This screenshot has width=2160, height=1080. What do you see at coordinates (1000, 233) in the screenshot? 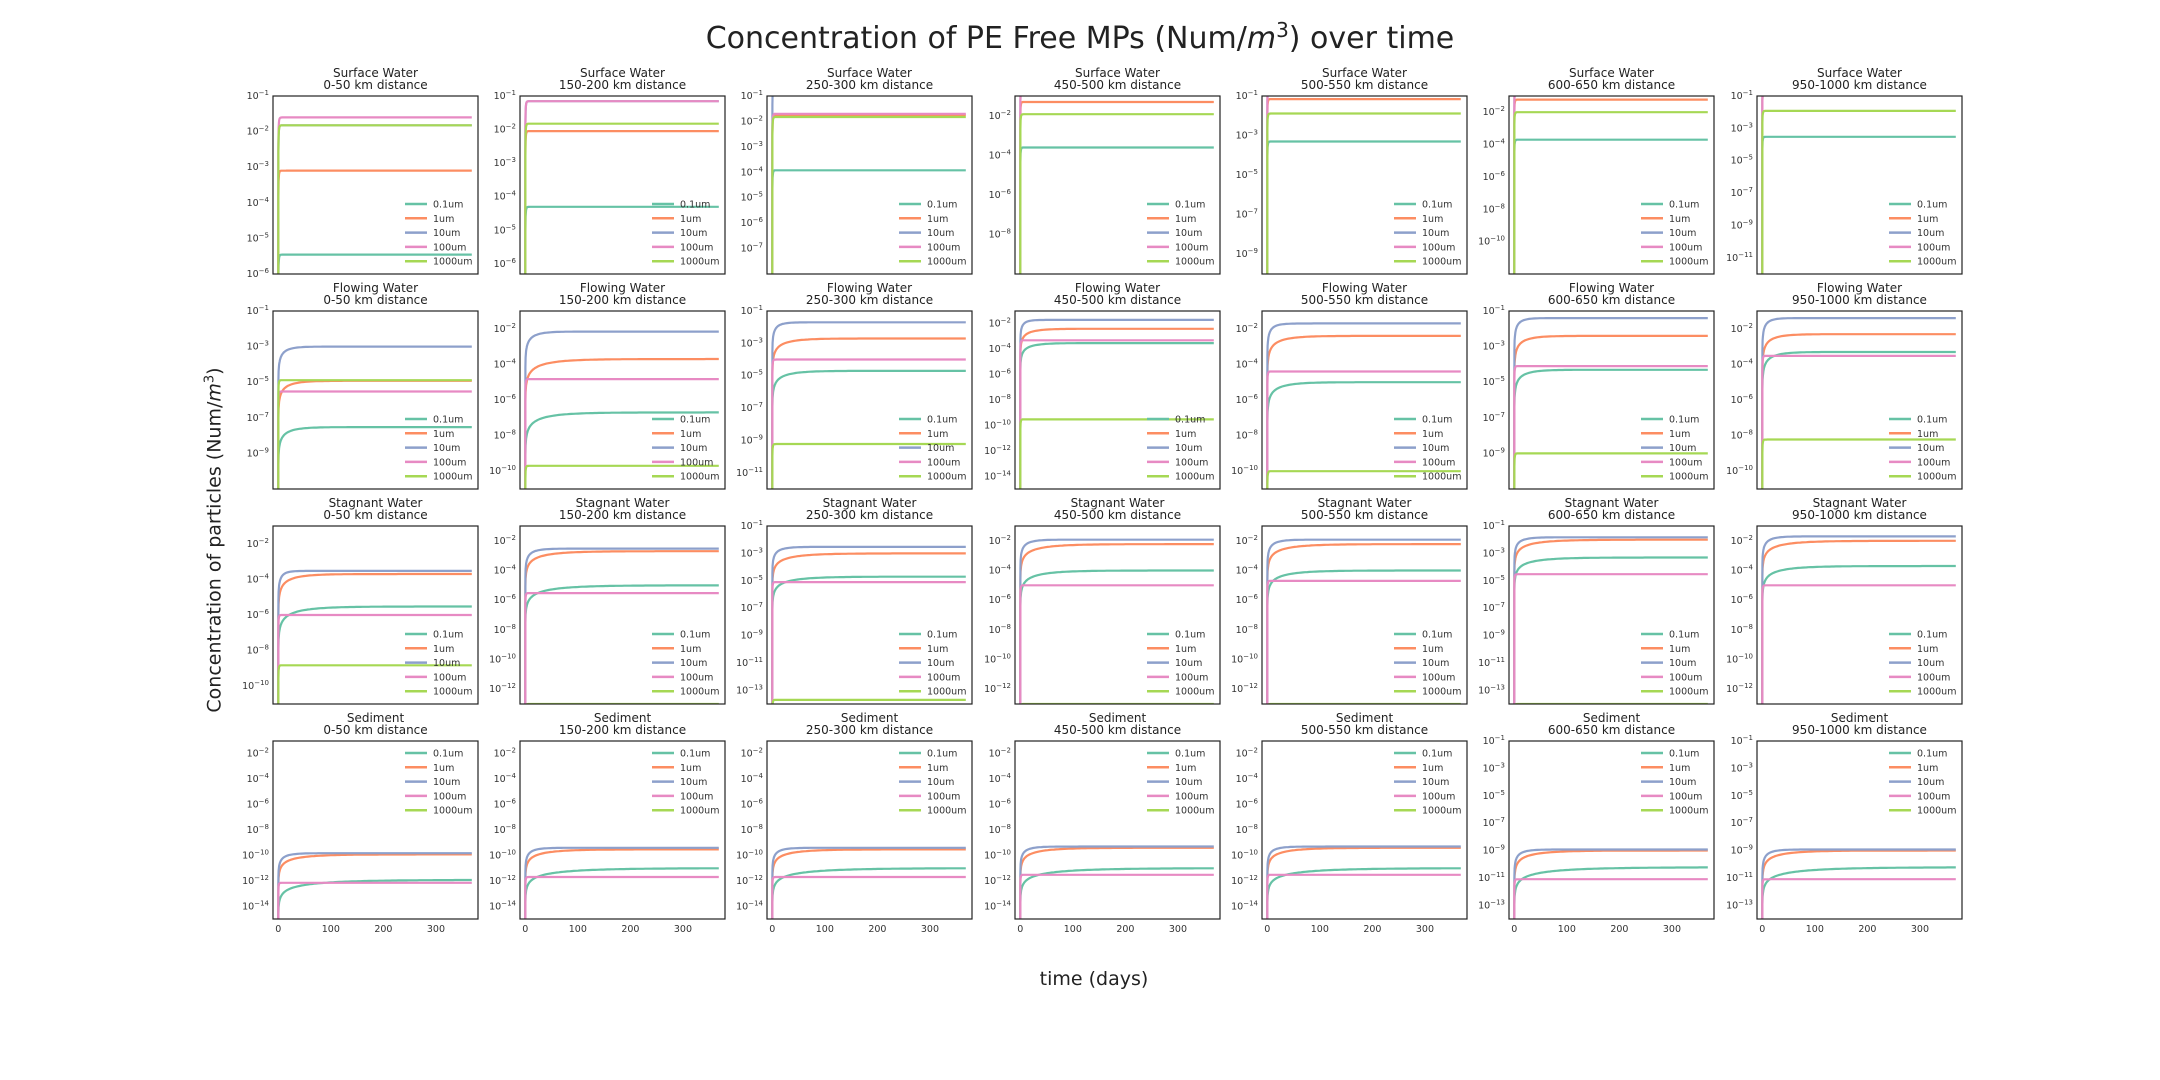
I see `y-tick-label: 10⁻⁸` at bounding box center [1000, 233].